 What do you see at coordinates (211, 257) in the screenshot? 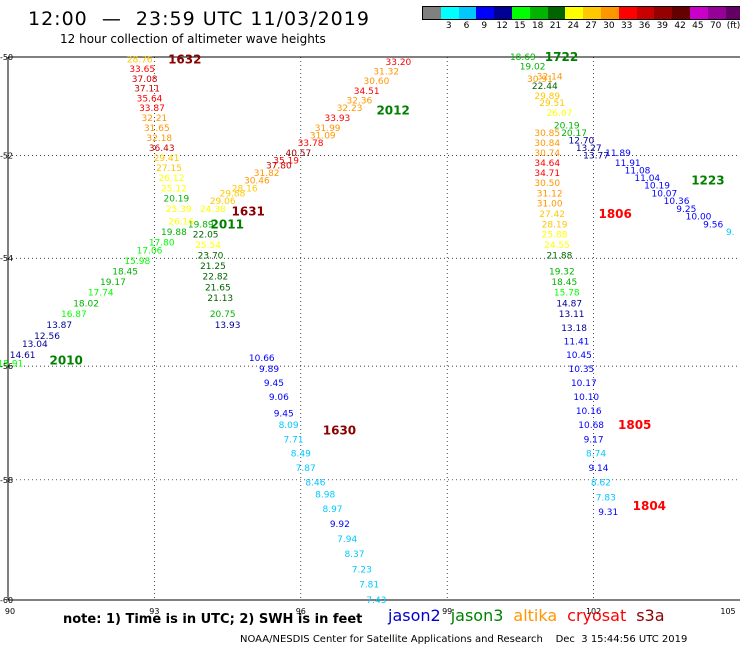
I see `wave-height-value: 23.70` at bounding box center [211, 257].